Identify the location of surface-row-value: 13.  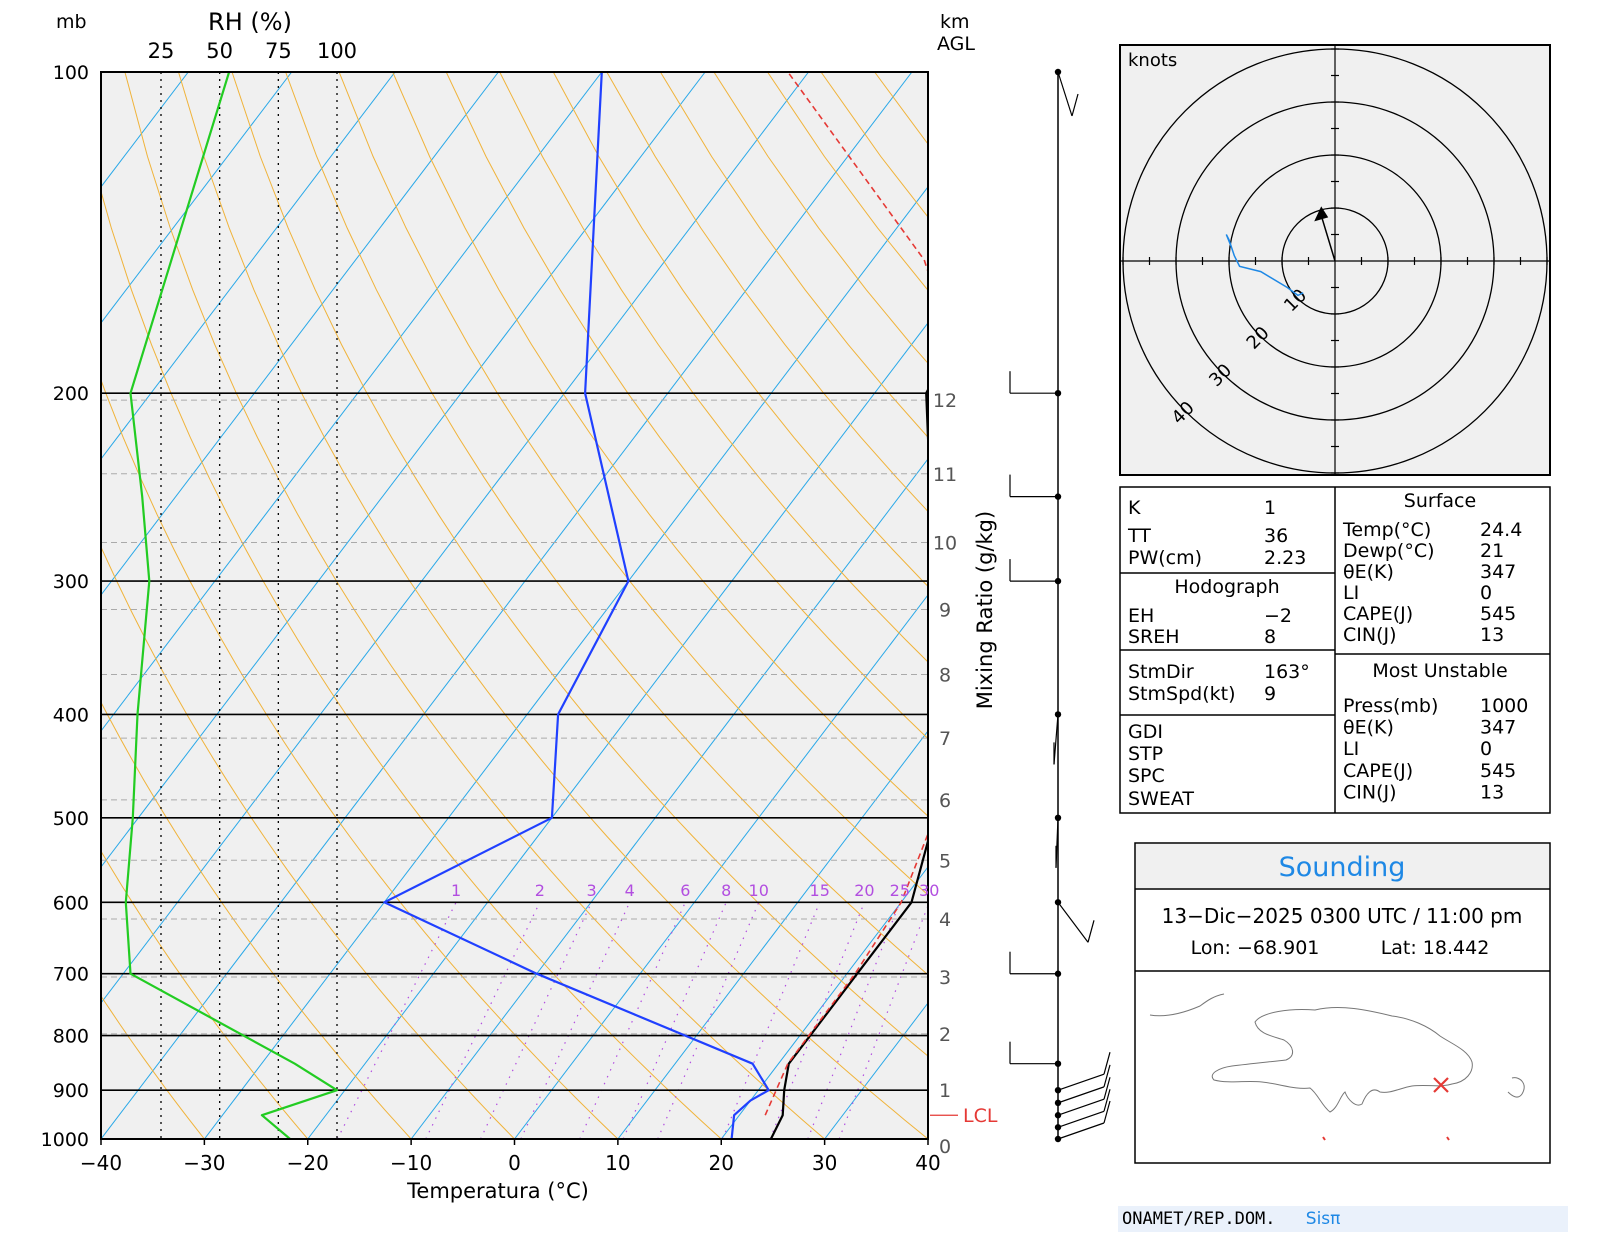
(1492, 635).